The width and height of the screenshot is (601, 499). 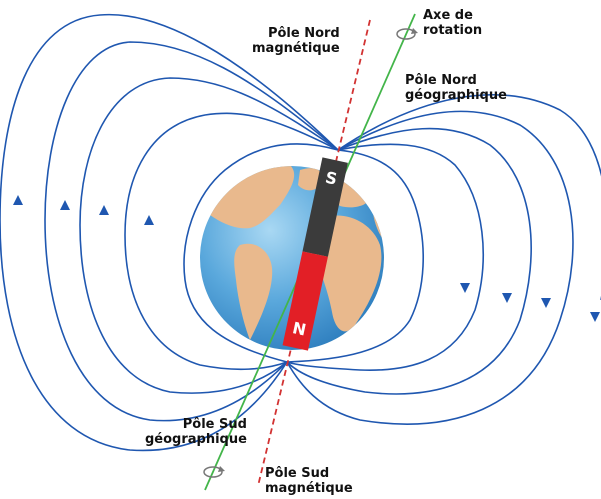 I want to click on bar-magnet: S N, so click(x=315, y=254).